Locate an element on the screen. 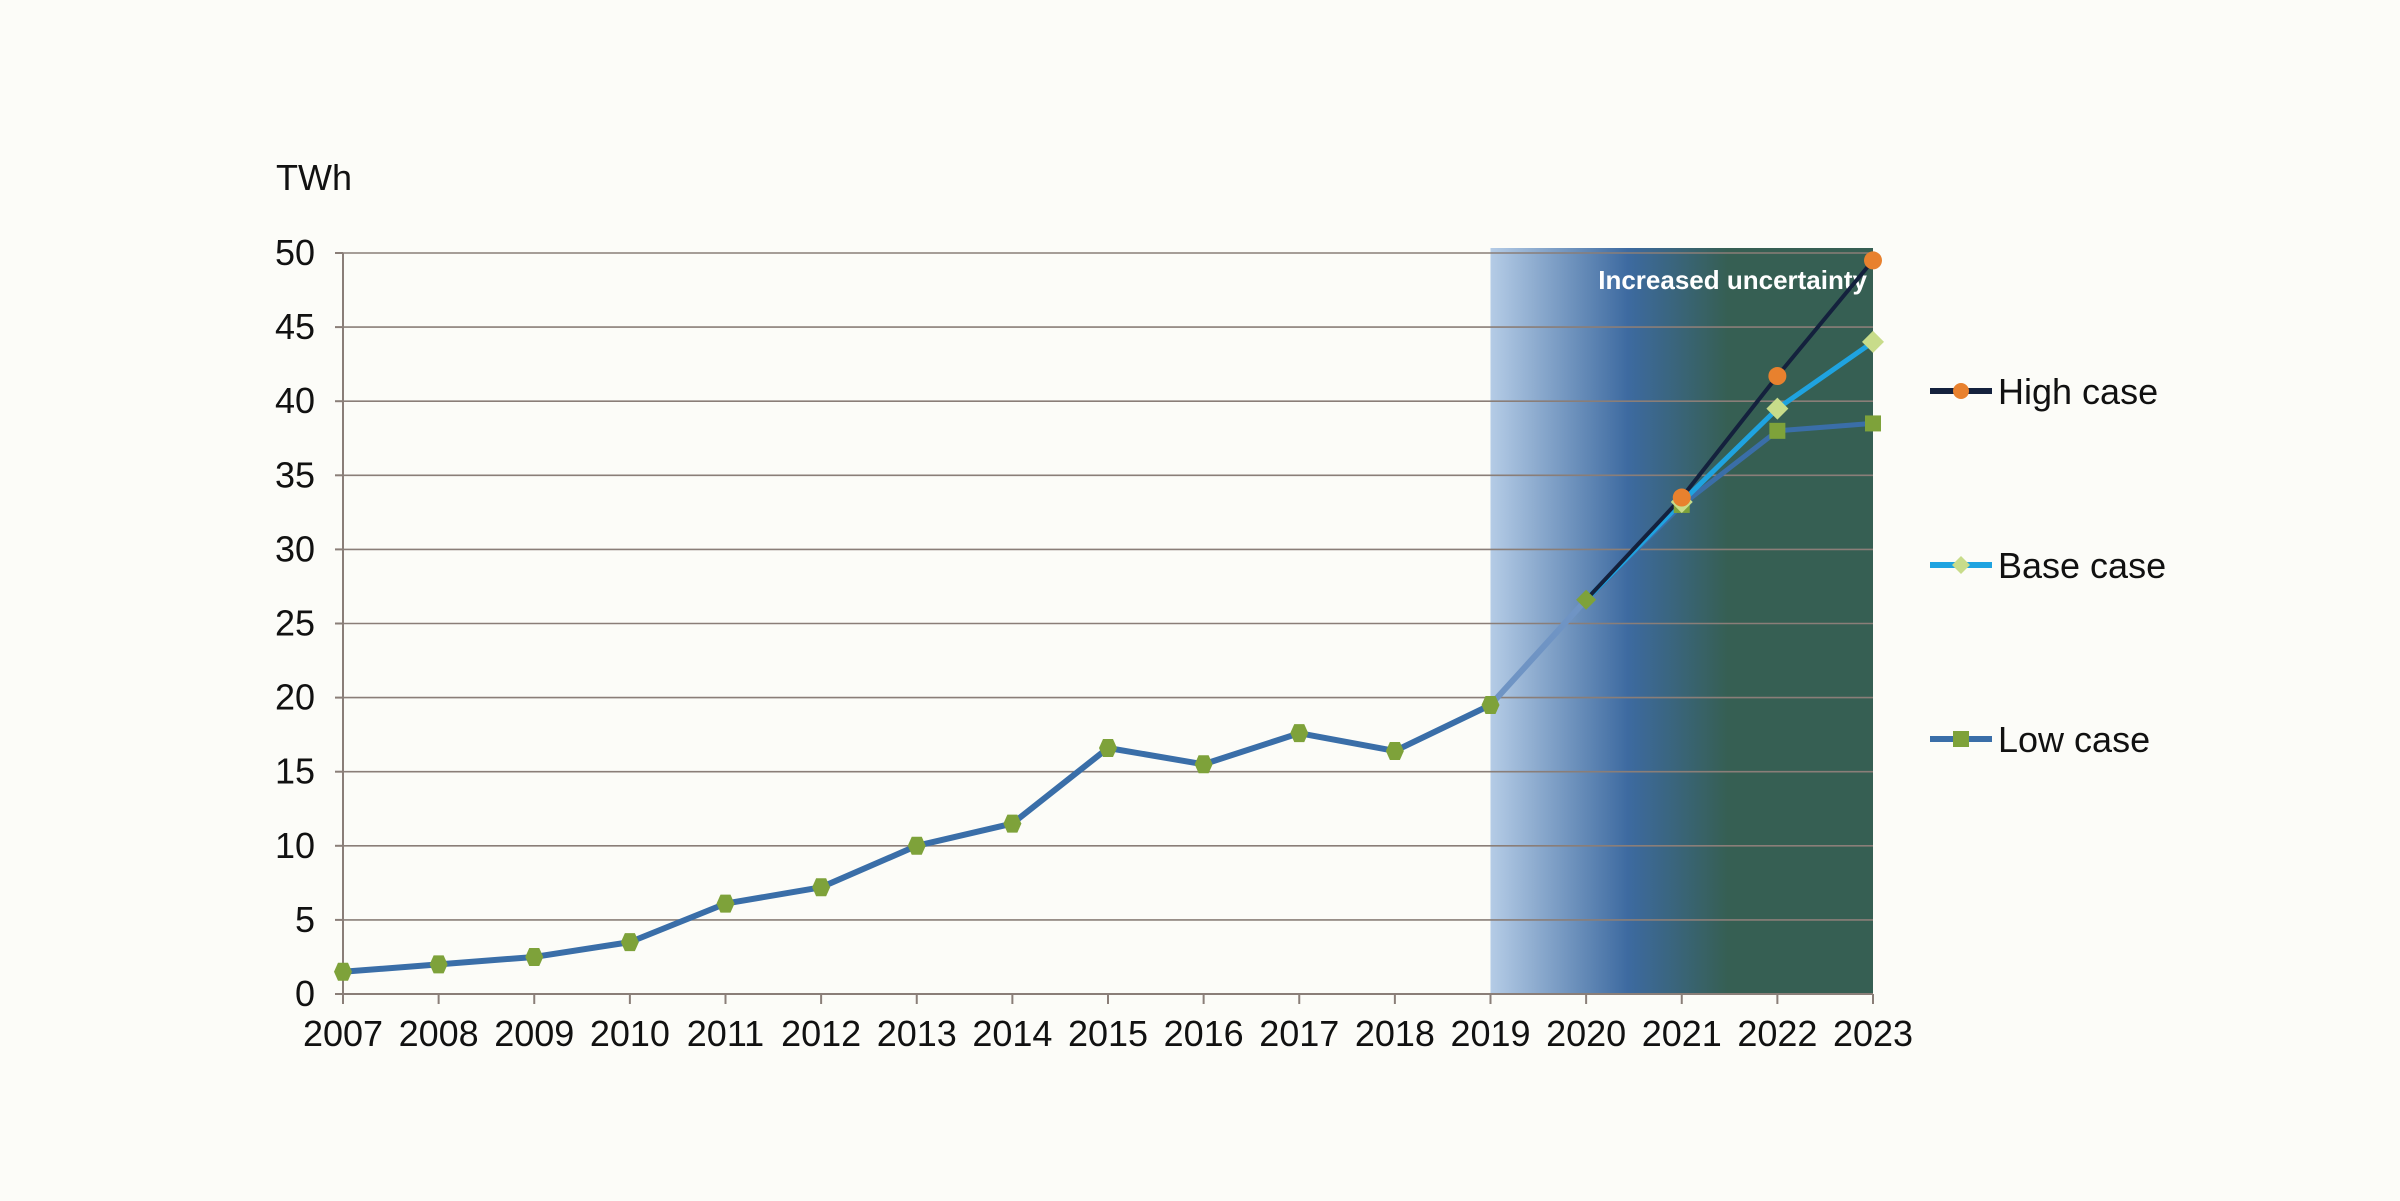 This screenshot has width=2400, height=1201. x-tick-2022: 2022 is located at coordinates (1777, 1033).